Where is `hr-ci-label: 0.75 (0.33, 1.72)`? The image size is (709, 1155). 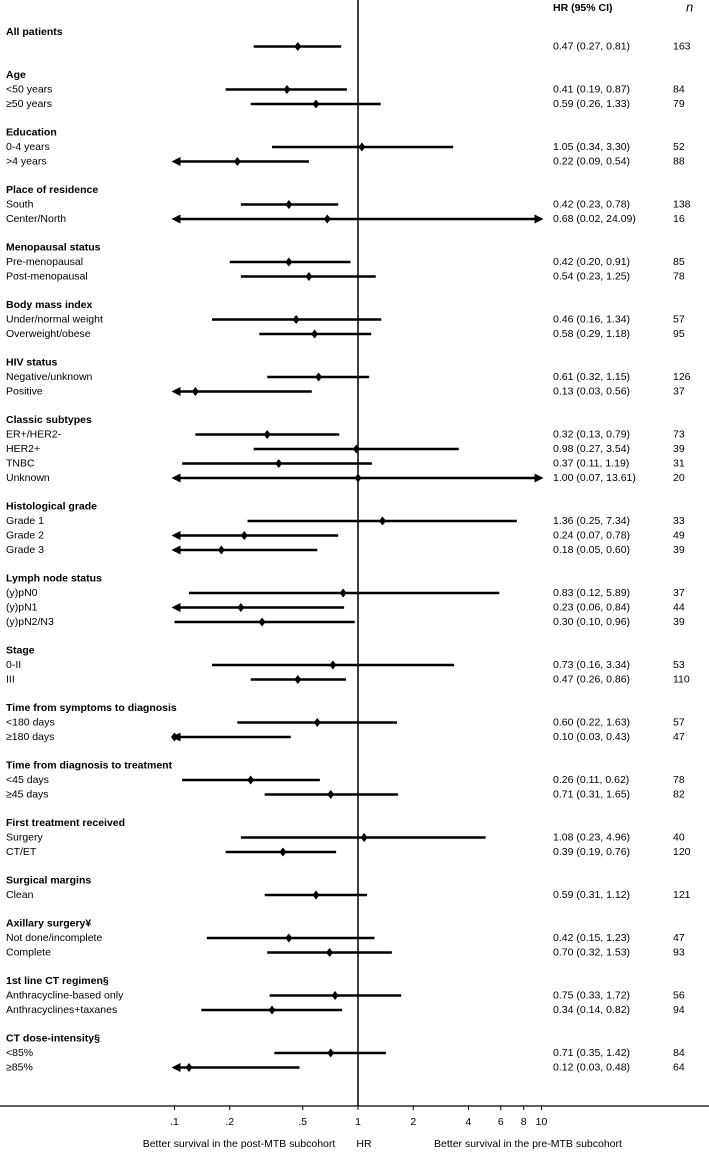 hr-ci-label: 0.75 (0.33, 1.72) is located at coordinates (591, 995).